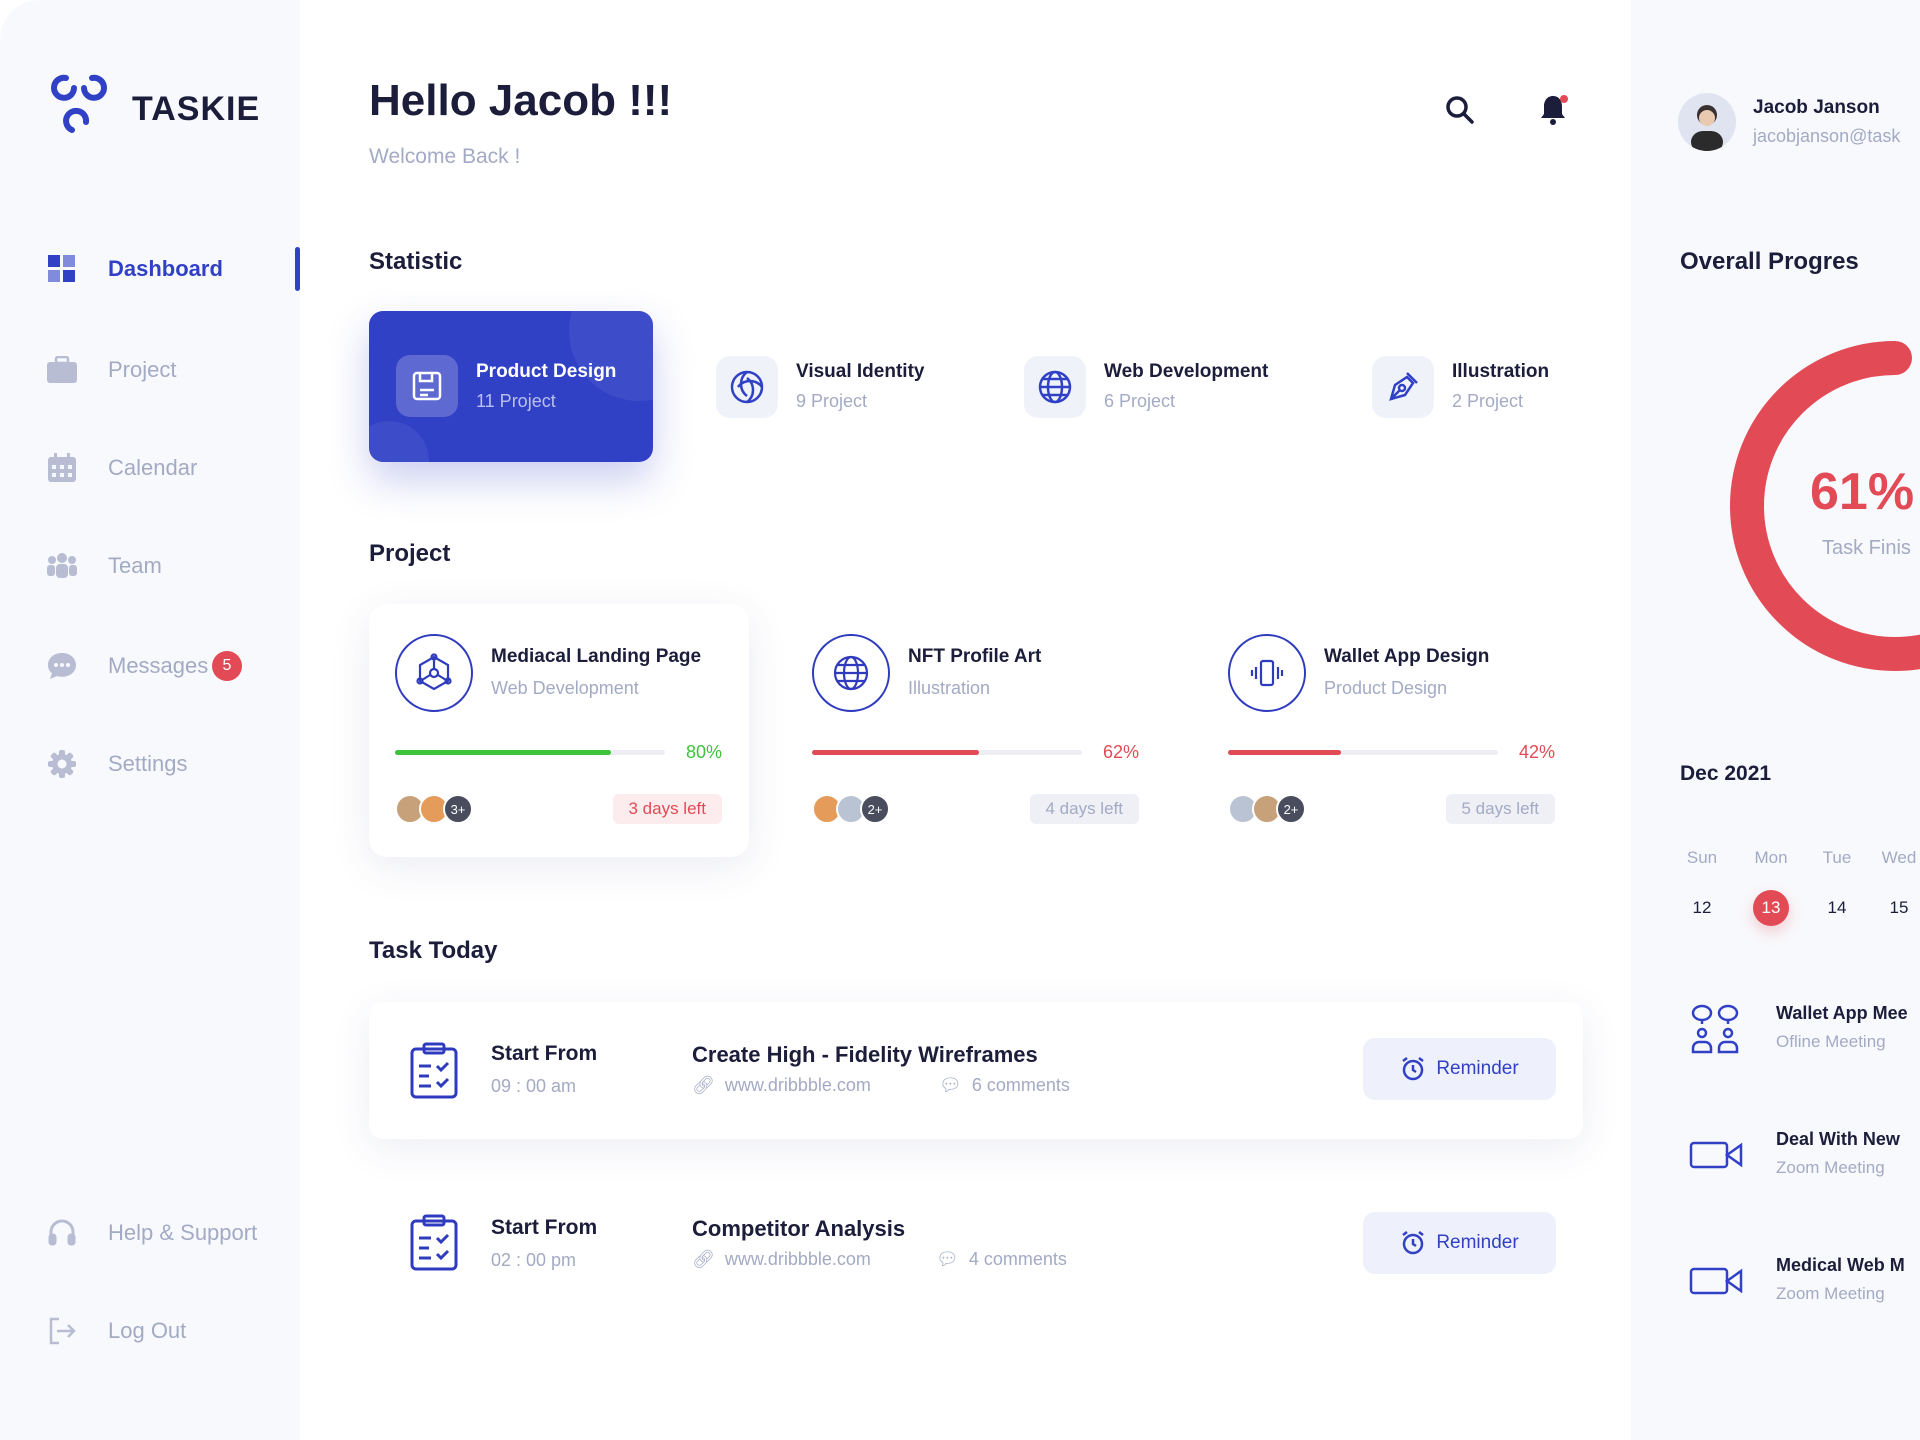  Describe the element at coordinates (1488, 401) in the screenshot. I see `stat-sub: 2 Project` at that location.